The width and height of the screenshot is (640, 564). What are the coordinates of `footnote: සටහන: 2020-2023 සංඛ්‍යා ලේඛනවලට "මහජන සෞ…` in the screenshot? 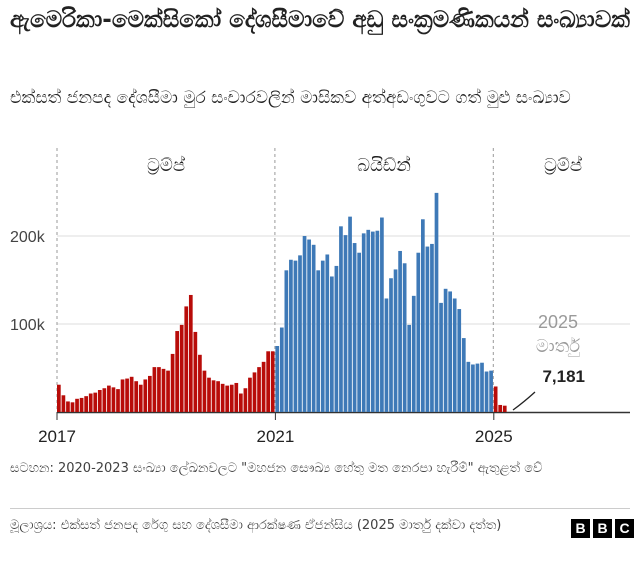 It's located at (276, 468).